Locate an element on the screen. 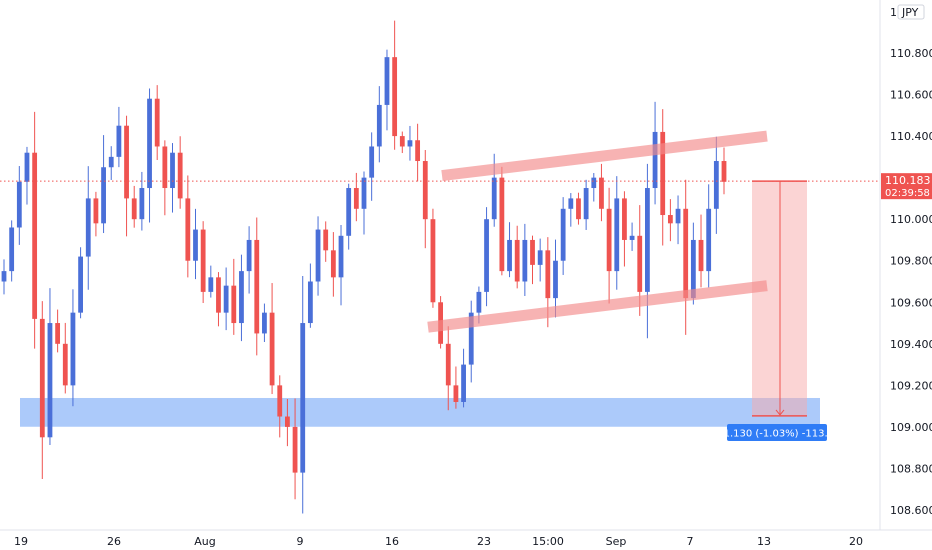  time-tick-label: Sep is located at coordinates (616, 541).